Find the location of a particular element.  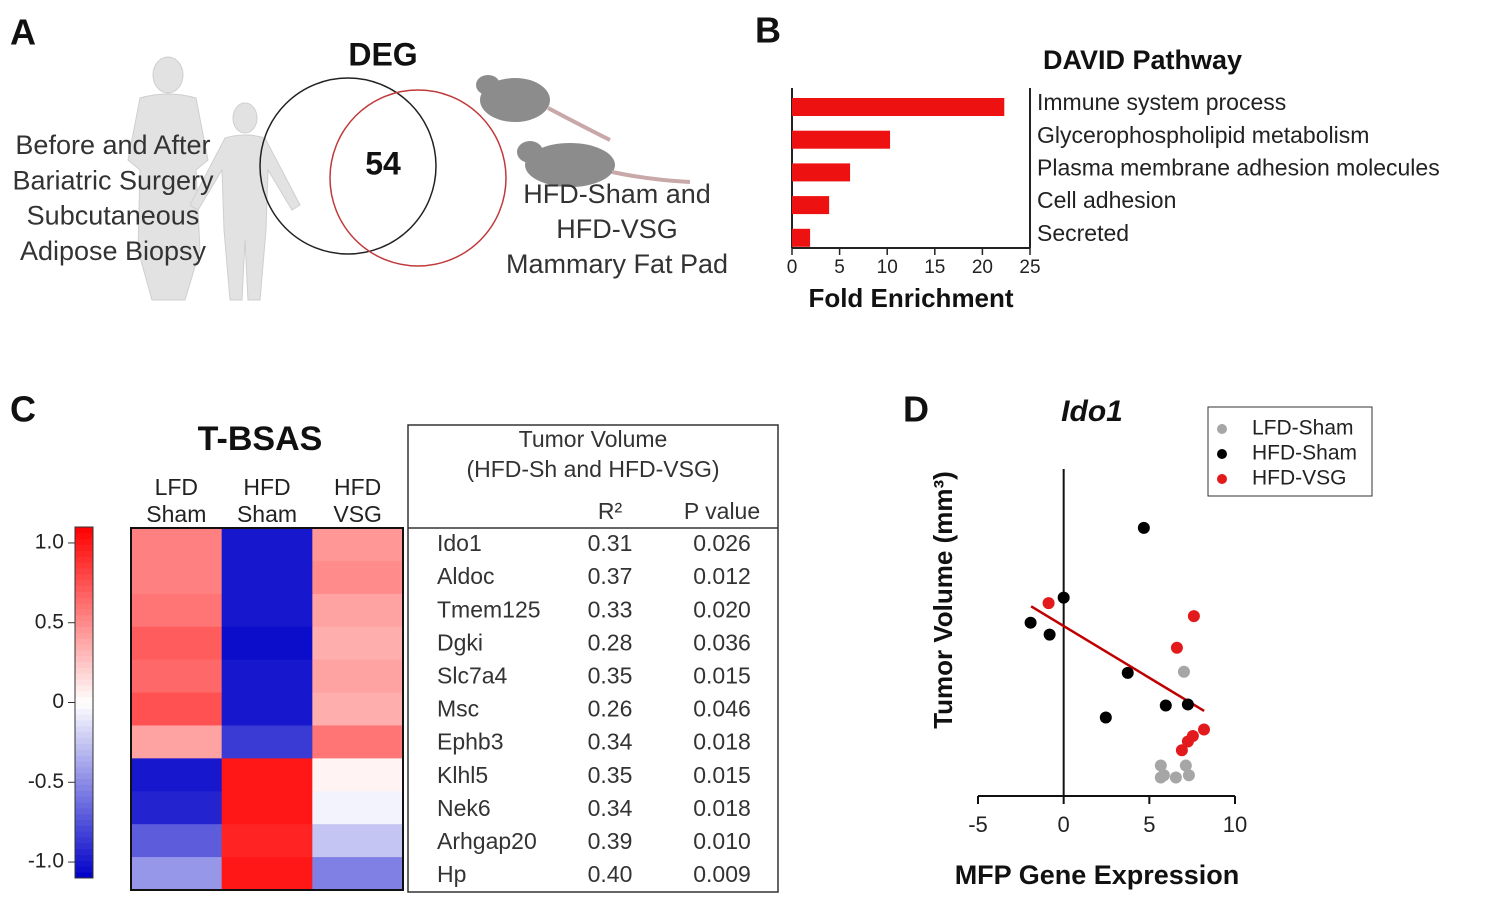

venn-left-text: Bariatric Surgery is located at coordinates (113, 180).